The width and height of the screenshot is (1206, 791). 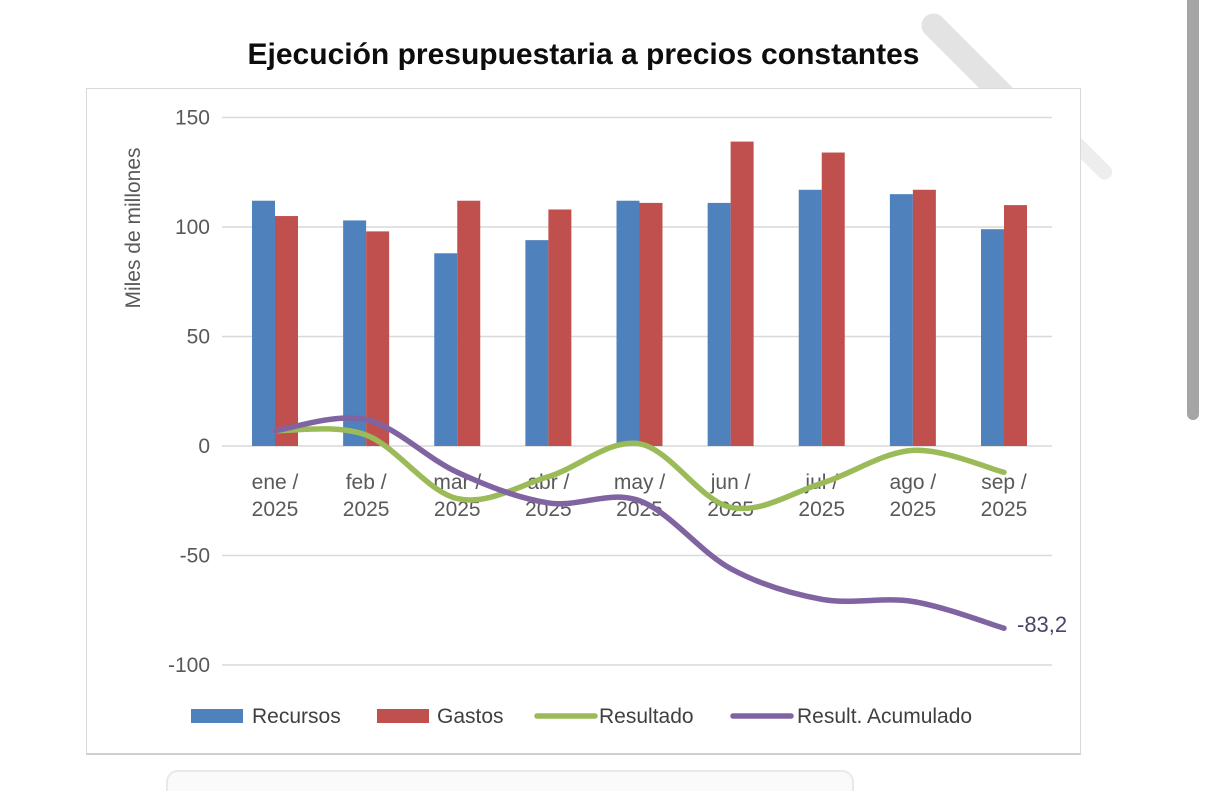 What do you see at coordinates (192, 227) in the screenshot?
I see `y-tick-label: 100` at bounding box center [192, 227].